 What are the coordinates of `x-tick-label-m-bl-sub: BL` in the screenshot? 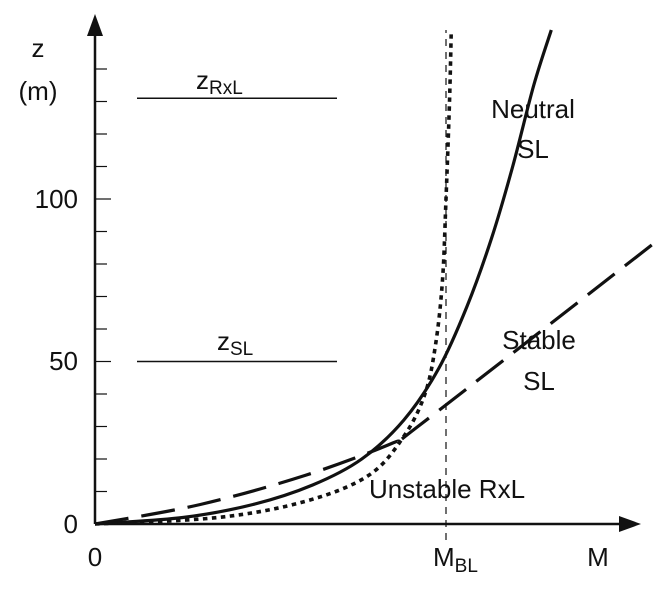 It's located at (466, 566).